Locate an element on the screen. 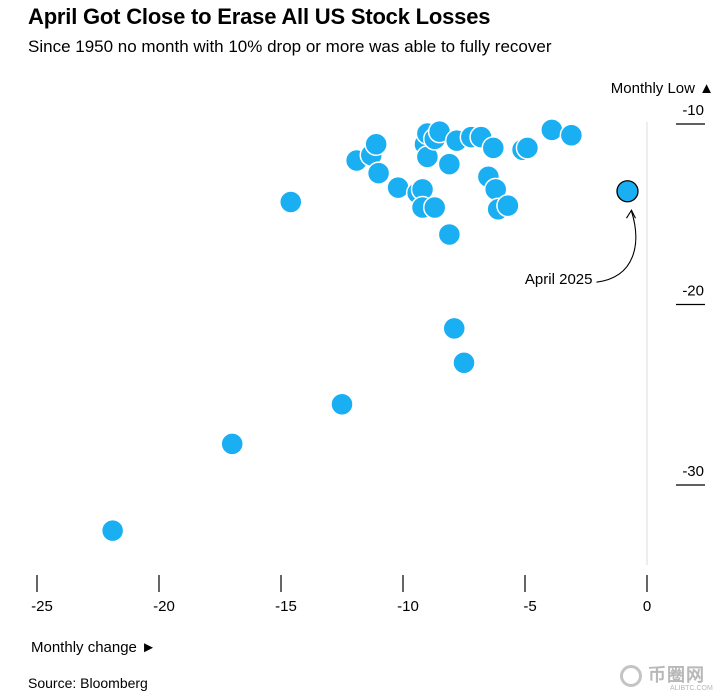 Image resolution: width=725 pixels, height=699 pixels. highlight-point is located at coordinates (627, 191).